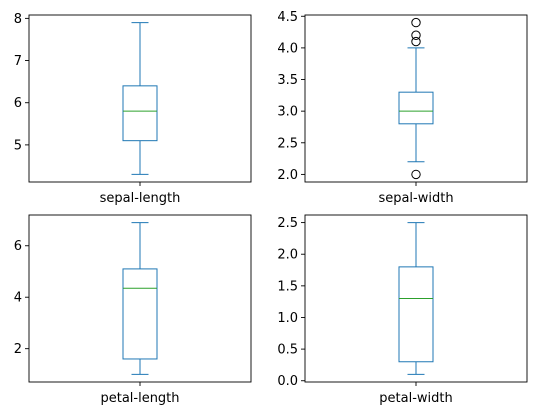 This screenshot has width=534, height=417. Describe the element at coordinates (287, 381) in the screenshot. I see `y-tick-label: 0.0` at that location.